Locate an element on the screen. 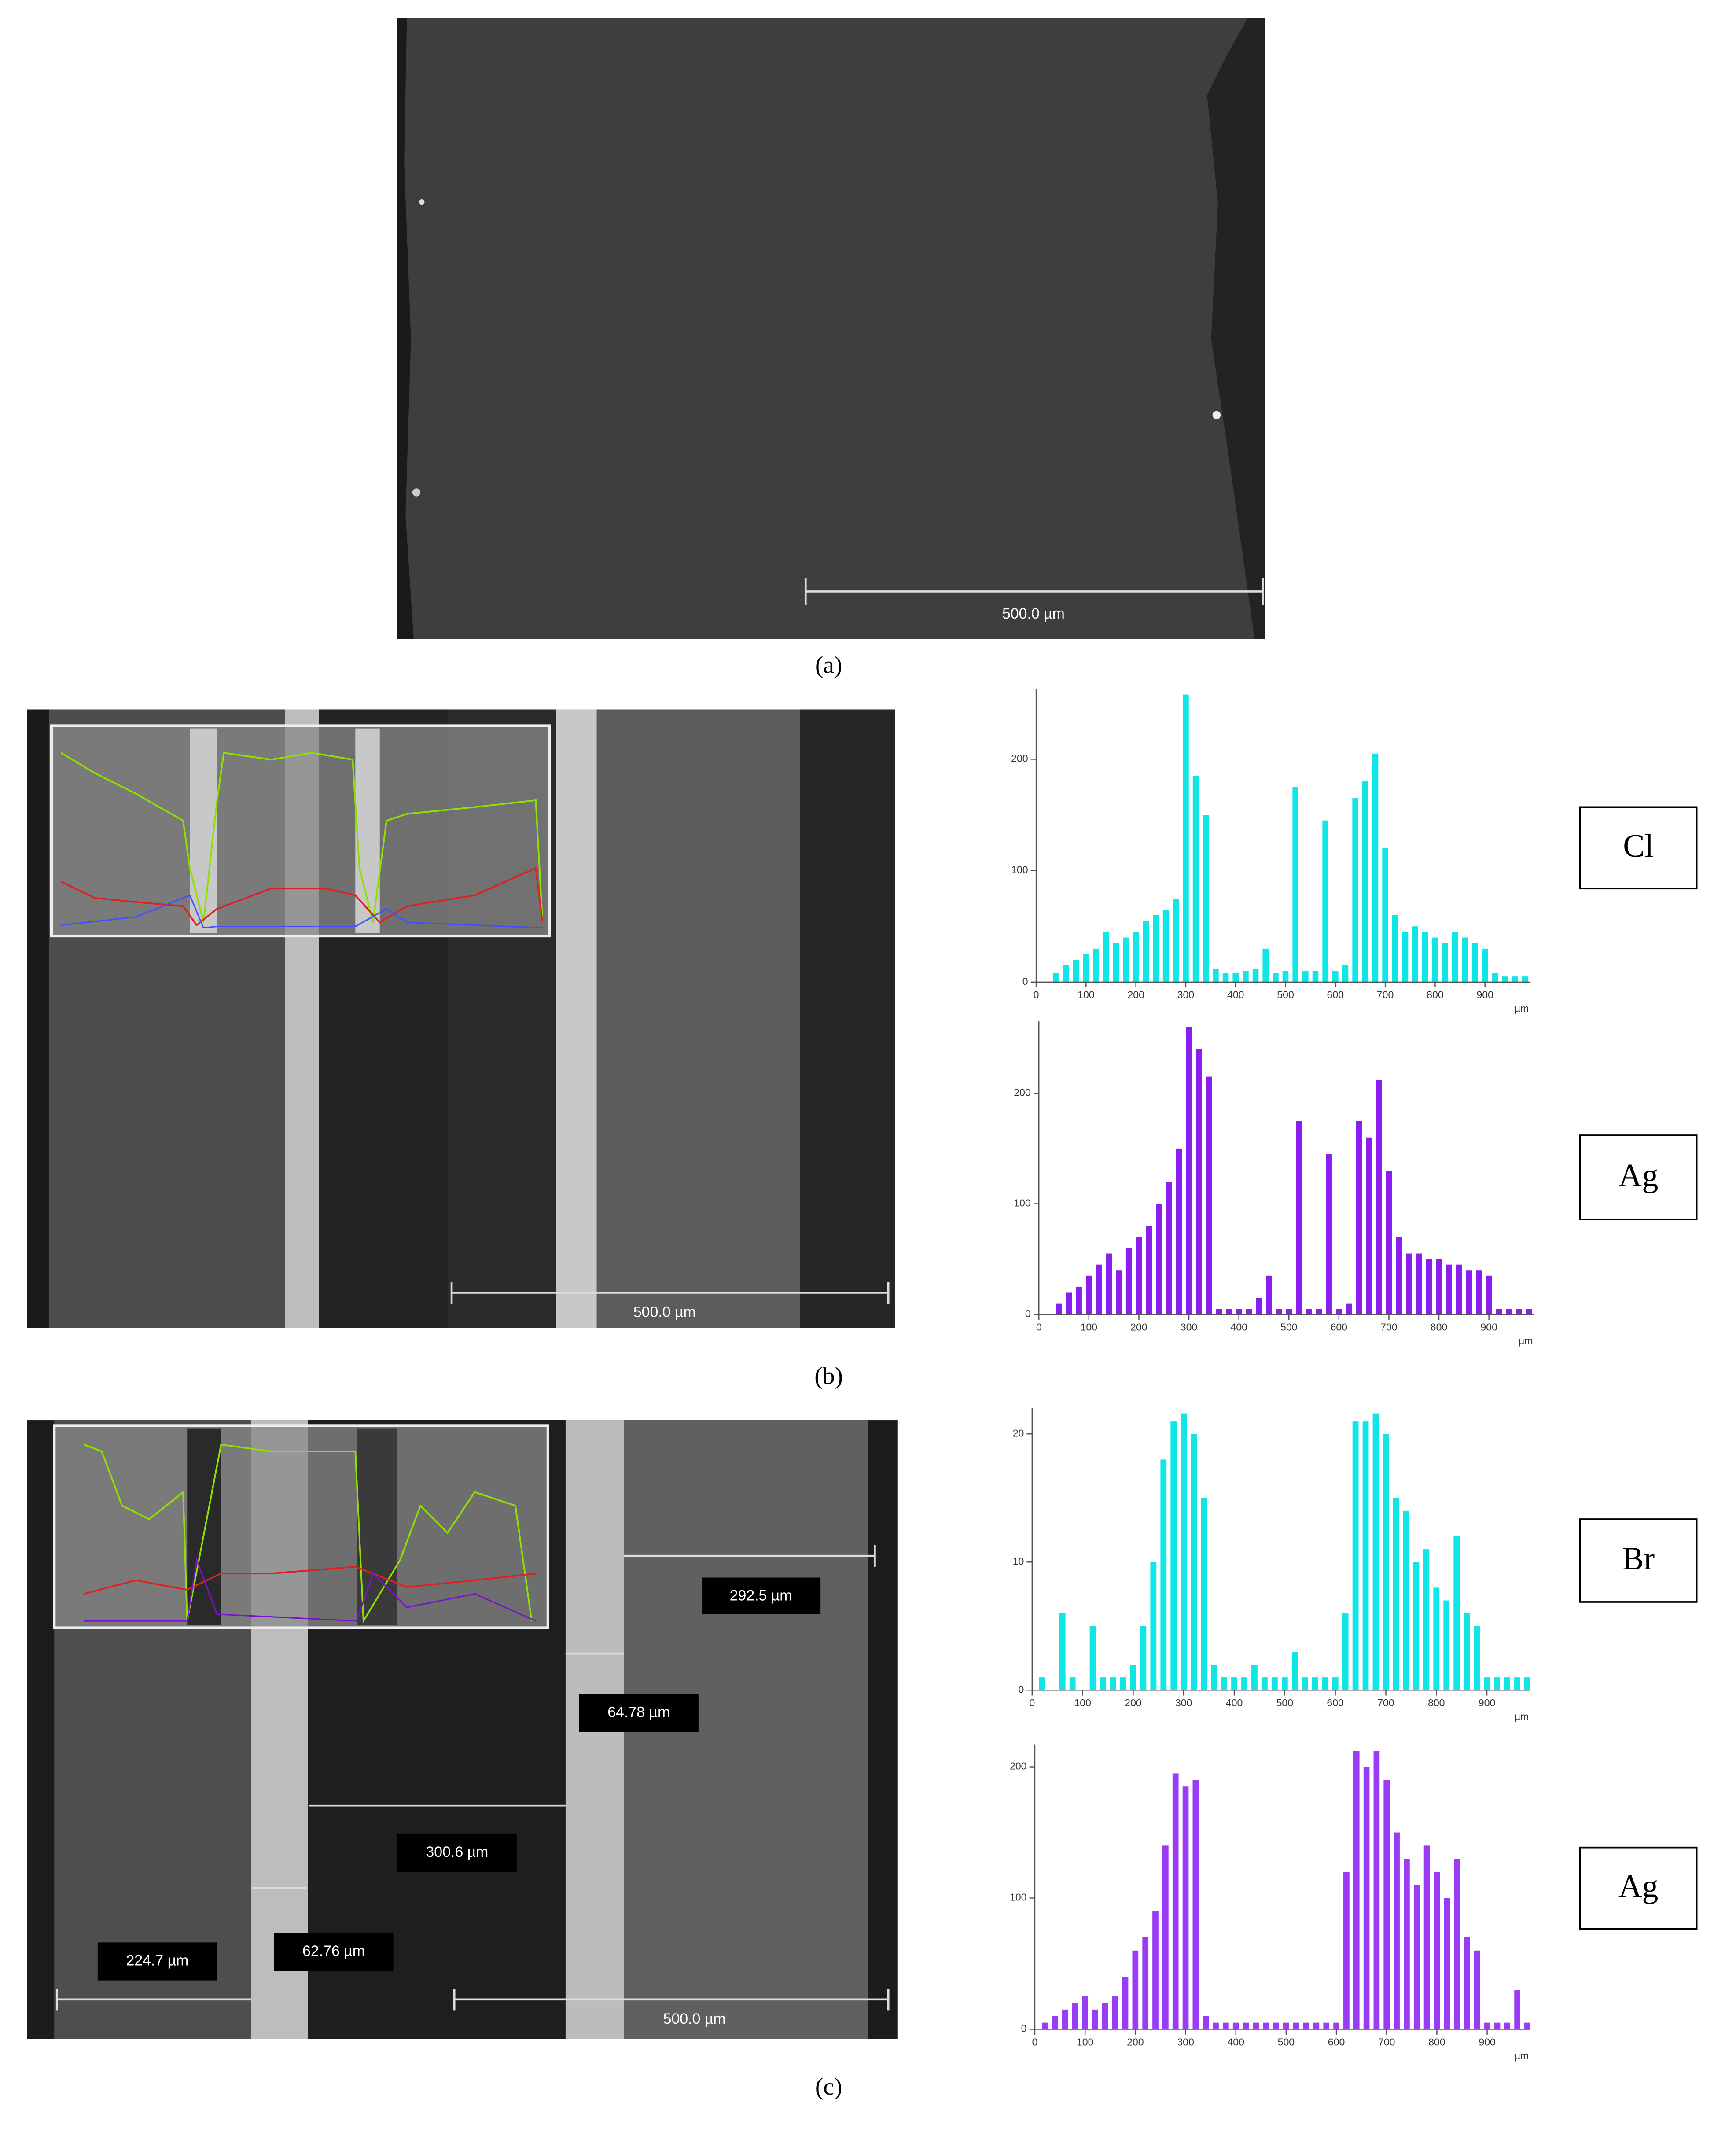 The height and width of the screenshot is (2147, 1736). element-label: Br is located at coordinates (1638, 1558).